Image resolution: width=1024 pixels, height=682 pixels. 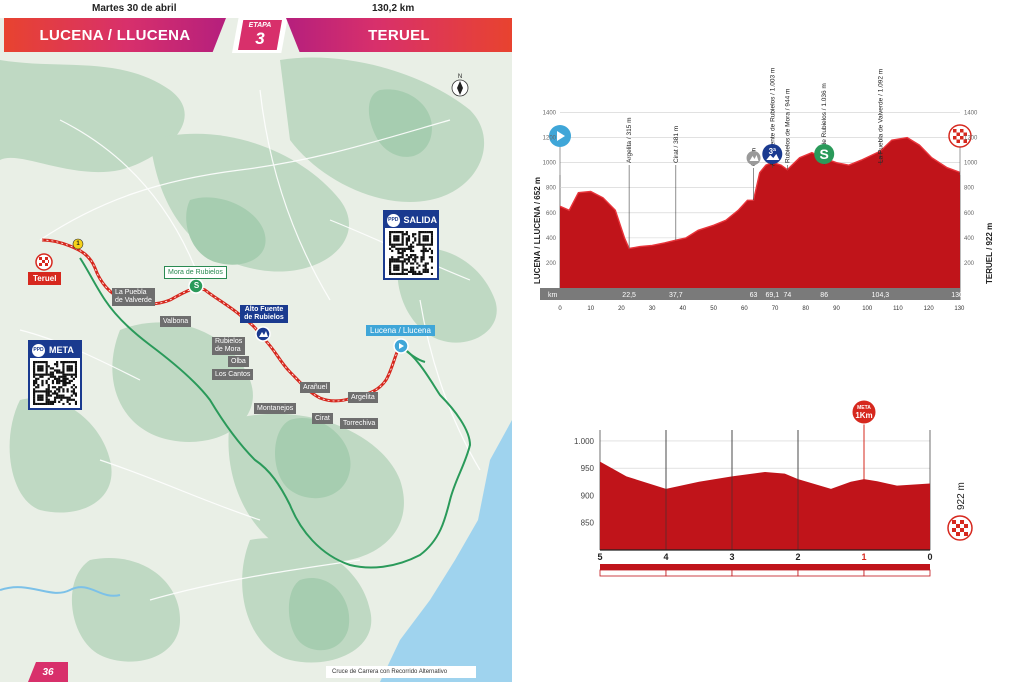 What do you see at coordinates (48, 672) in the screenshot?
I see `page-number: 36` at bounding box center [48, 672].